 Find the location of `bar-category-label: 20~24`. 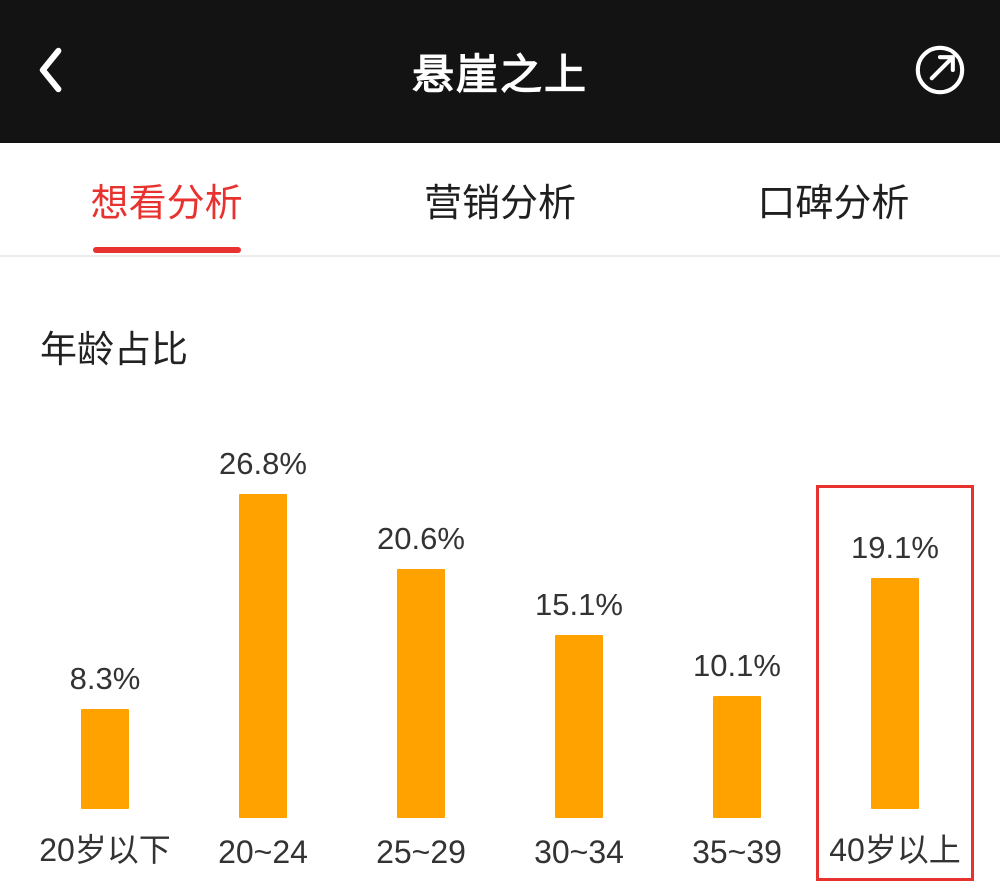

bar-category-label: 20~24 is located at coordinates (263, 852).